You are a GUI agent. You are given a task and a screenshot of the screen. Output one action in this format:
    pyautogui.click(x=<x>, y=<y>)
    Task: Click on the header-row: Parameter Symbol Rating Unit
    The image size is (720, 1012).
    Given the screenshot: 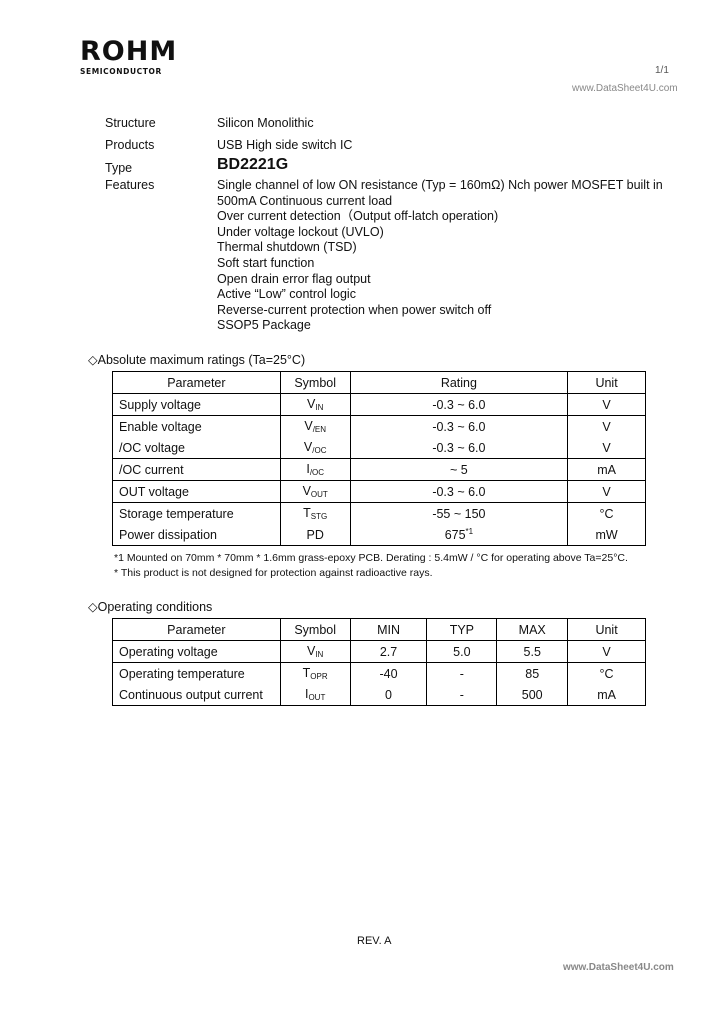 What is the action you would take?
    pyautogui.click(x=379, y=382)
    